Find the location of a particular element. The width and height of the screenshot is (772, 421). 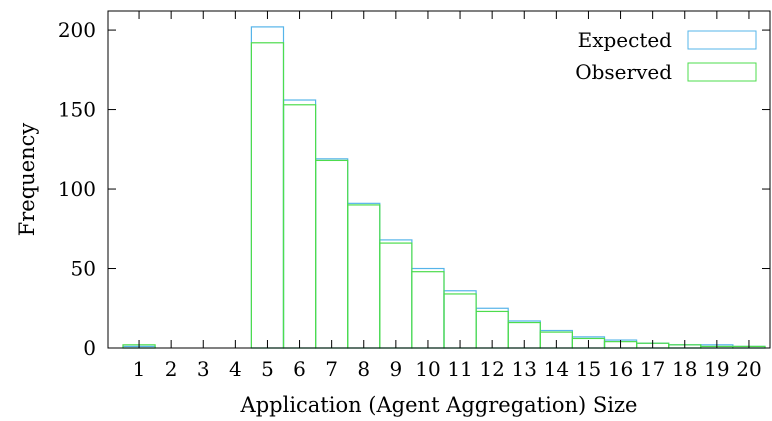

x-axis-label: Application (Agent Aggregation) Size is located at coordinates (439, 405).